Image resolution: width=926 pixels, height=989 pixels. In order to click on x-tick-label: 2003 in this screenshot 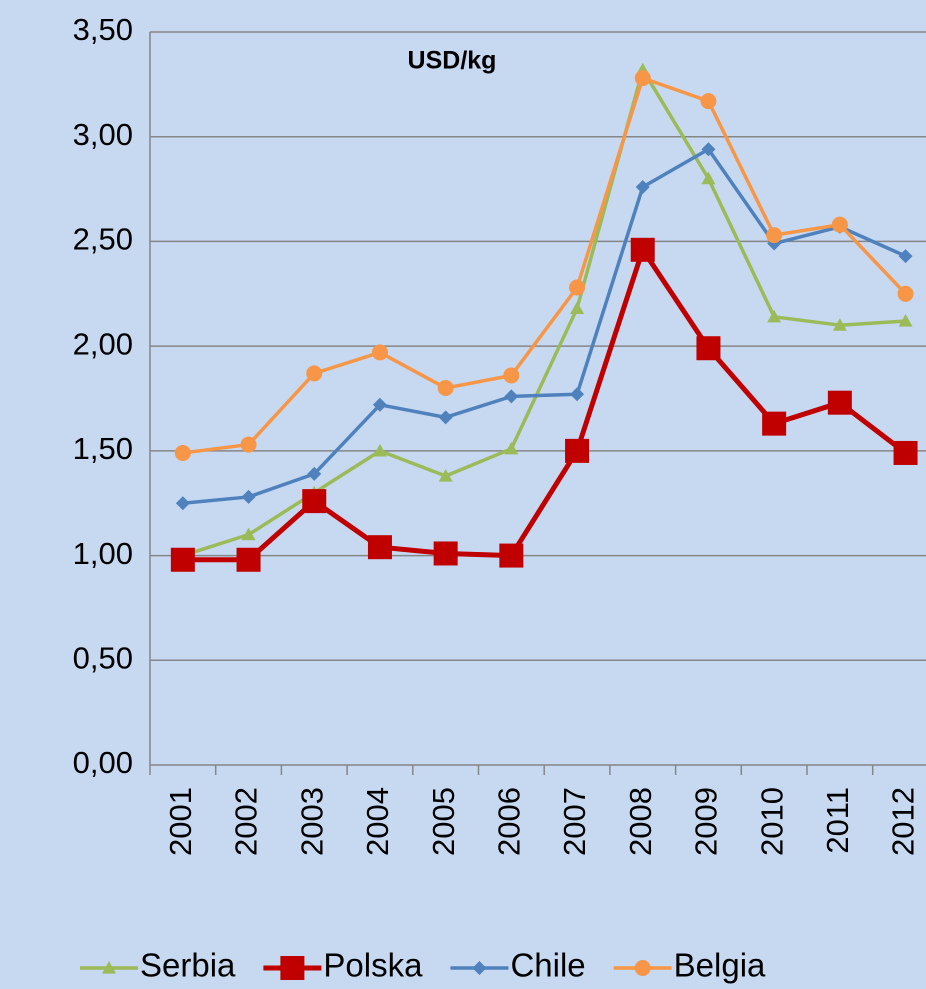, I will do `click(311, 821)`.